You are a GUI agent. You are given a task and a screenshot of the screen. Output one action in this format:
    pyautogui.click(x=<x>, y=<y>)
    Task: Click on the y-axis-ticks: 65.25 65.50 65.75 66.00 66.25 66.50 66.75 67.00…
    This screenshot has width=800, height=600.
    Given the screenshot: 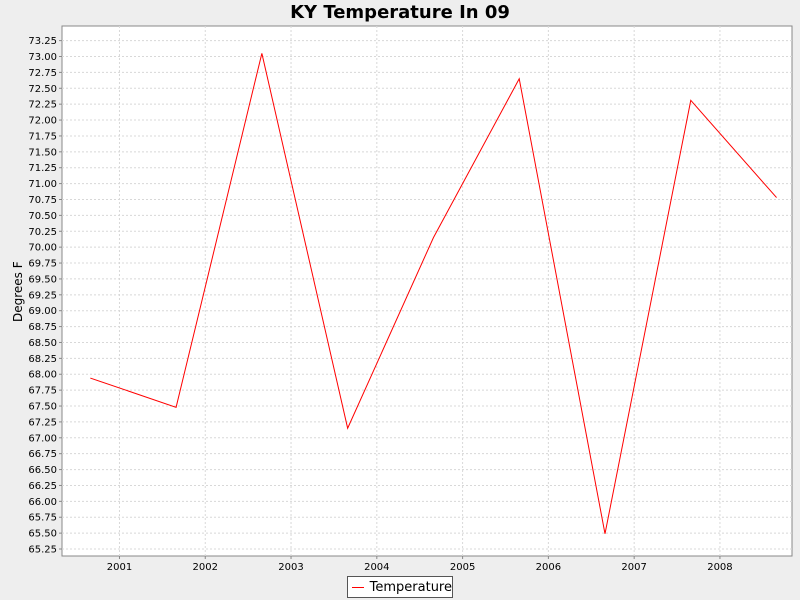 What is the action you would take?
    pyautogui.click(x=45, y=296)
    